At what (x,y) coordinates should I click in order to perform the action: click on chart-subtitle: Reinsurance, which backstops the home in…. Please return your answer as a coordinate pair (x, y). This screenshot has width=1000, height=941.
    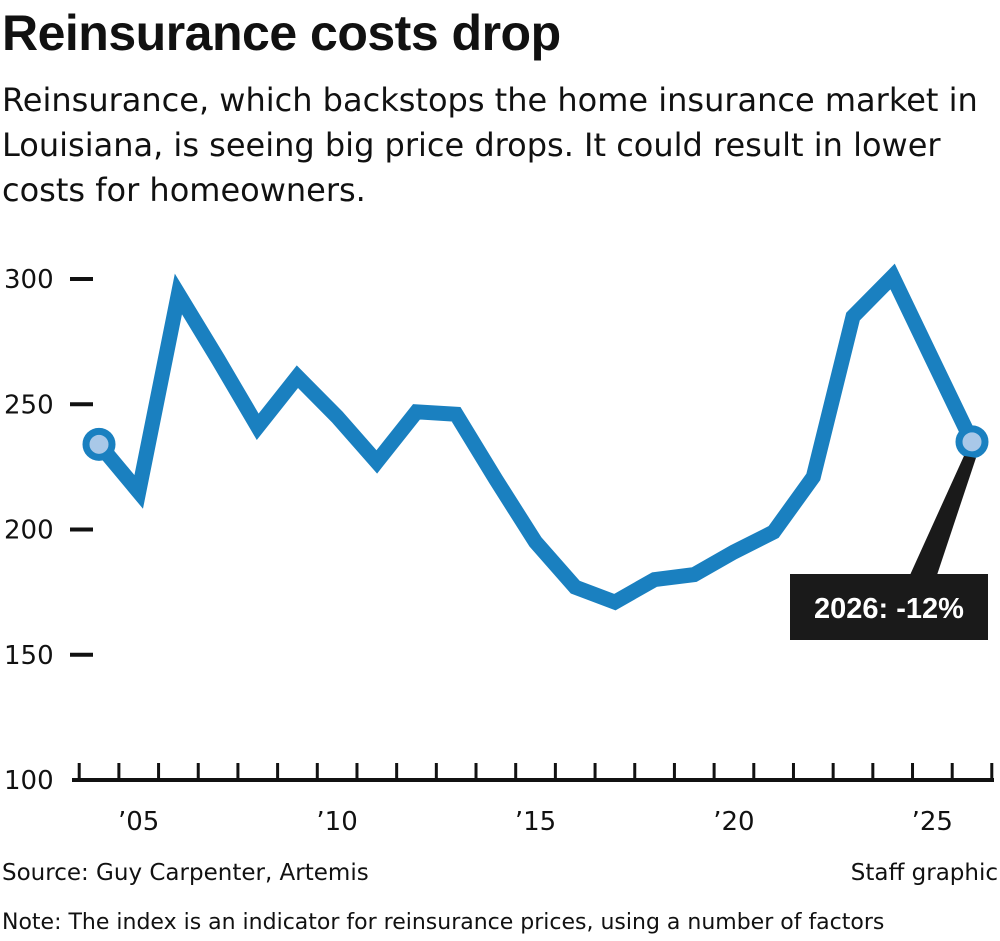
    Looking at the image, I should click on (490, 145).